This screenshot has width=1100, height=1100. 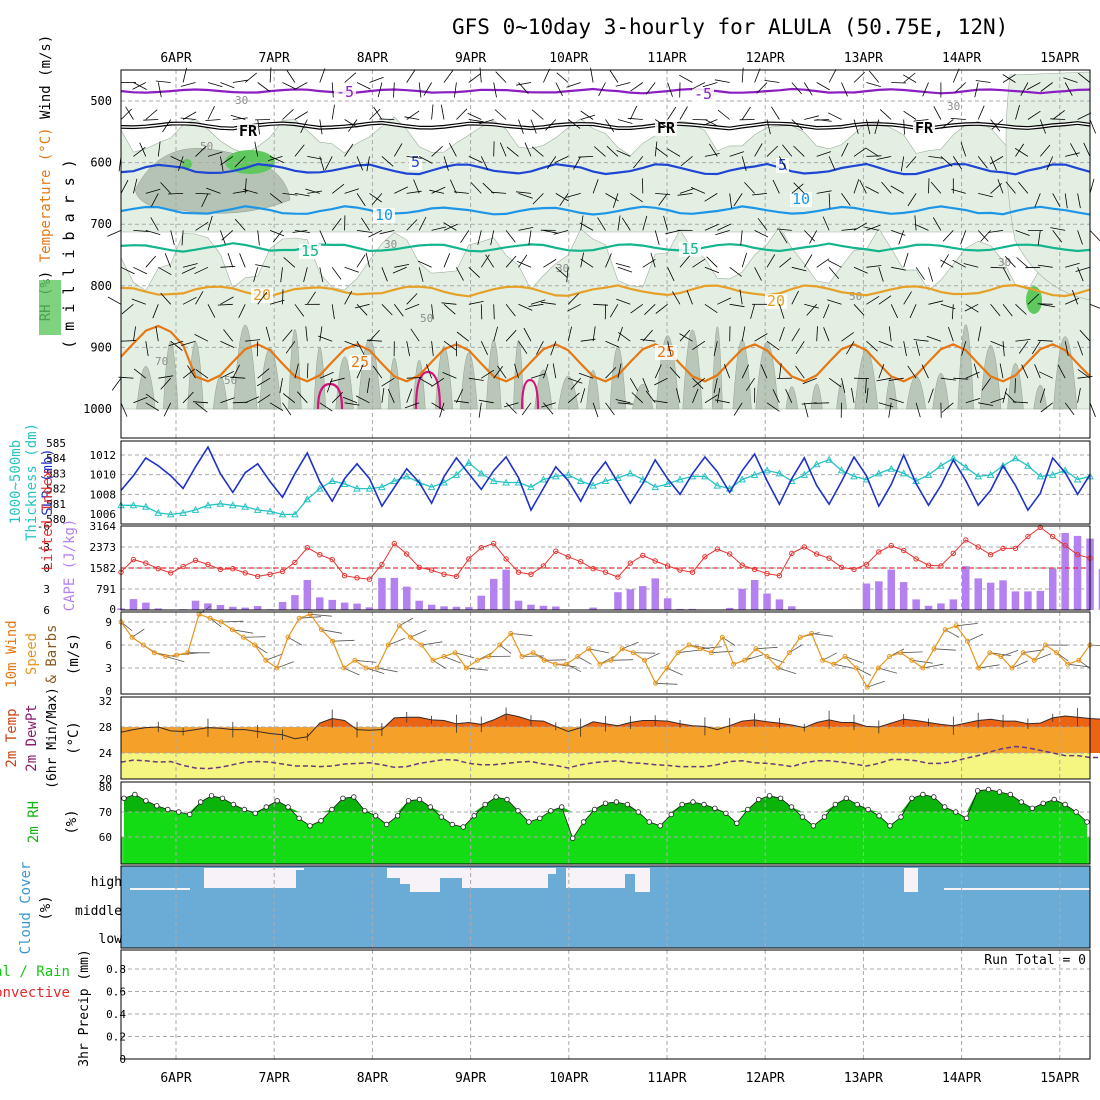 What do you see at coordinates (116, 969) in the screenshot?
I see `precip-tick-label: 0.8` at bounding box center [116, 969].